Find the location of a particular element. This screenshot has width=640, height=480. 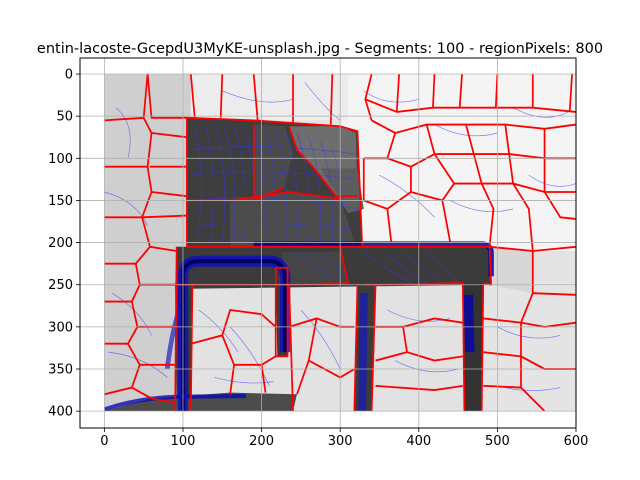

x-tick-label: 600 is located at coordinates (576, 441).